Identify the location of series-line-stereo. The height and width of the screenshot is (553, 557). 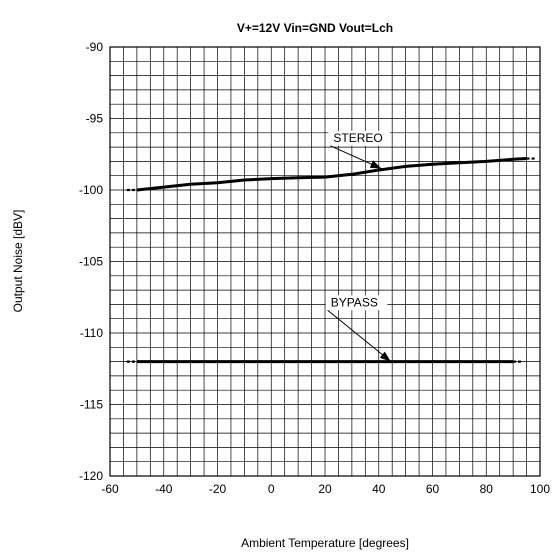
(331, 174).